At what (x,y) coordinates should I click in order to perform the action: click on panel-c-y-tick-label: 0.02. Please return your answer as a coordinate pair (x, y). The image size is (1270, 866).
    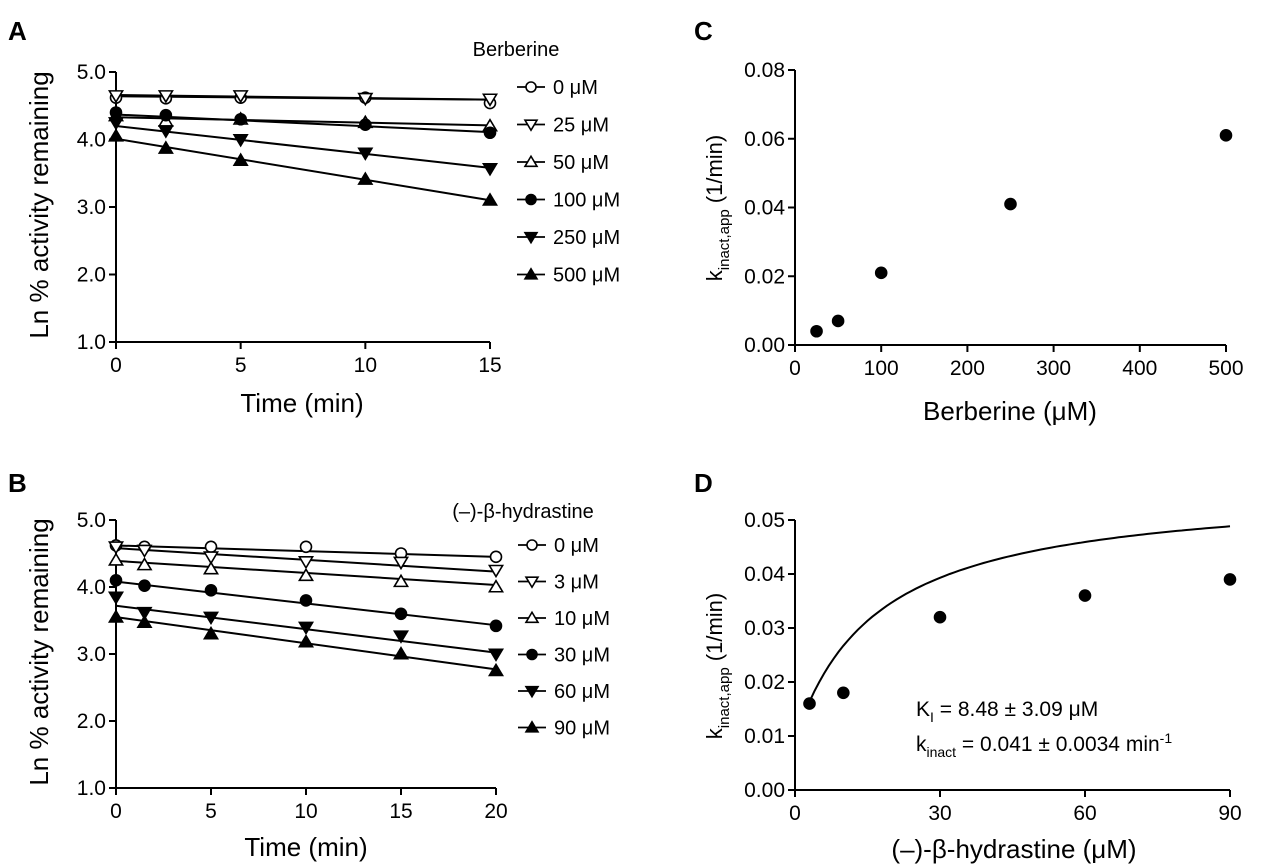
    Looking at the image, I should click on (764, 276).